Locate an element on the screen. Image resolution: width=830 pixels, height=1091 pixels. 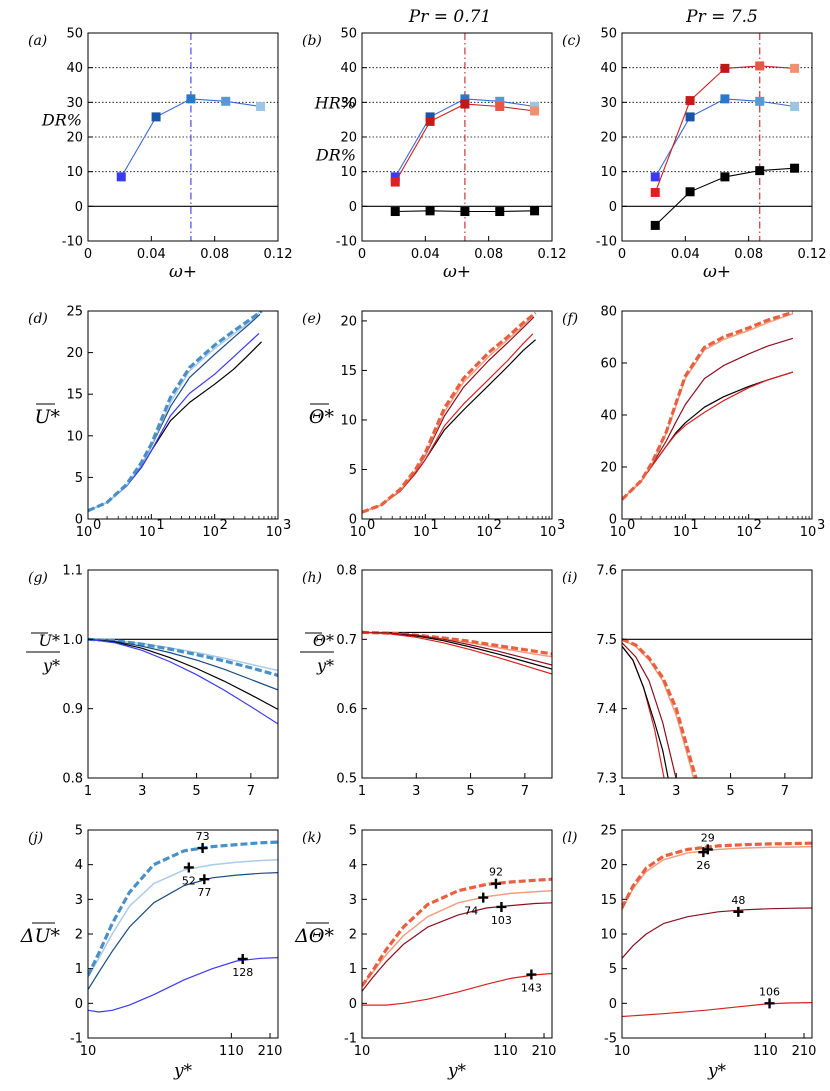
x-tick-label: 5 is located at coordinates (470, 791).